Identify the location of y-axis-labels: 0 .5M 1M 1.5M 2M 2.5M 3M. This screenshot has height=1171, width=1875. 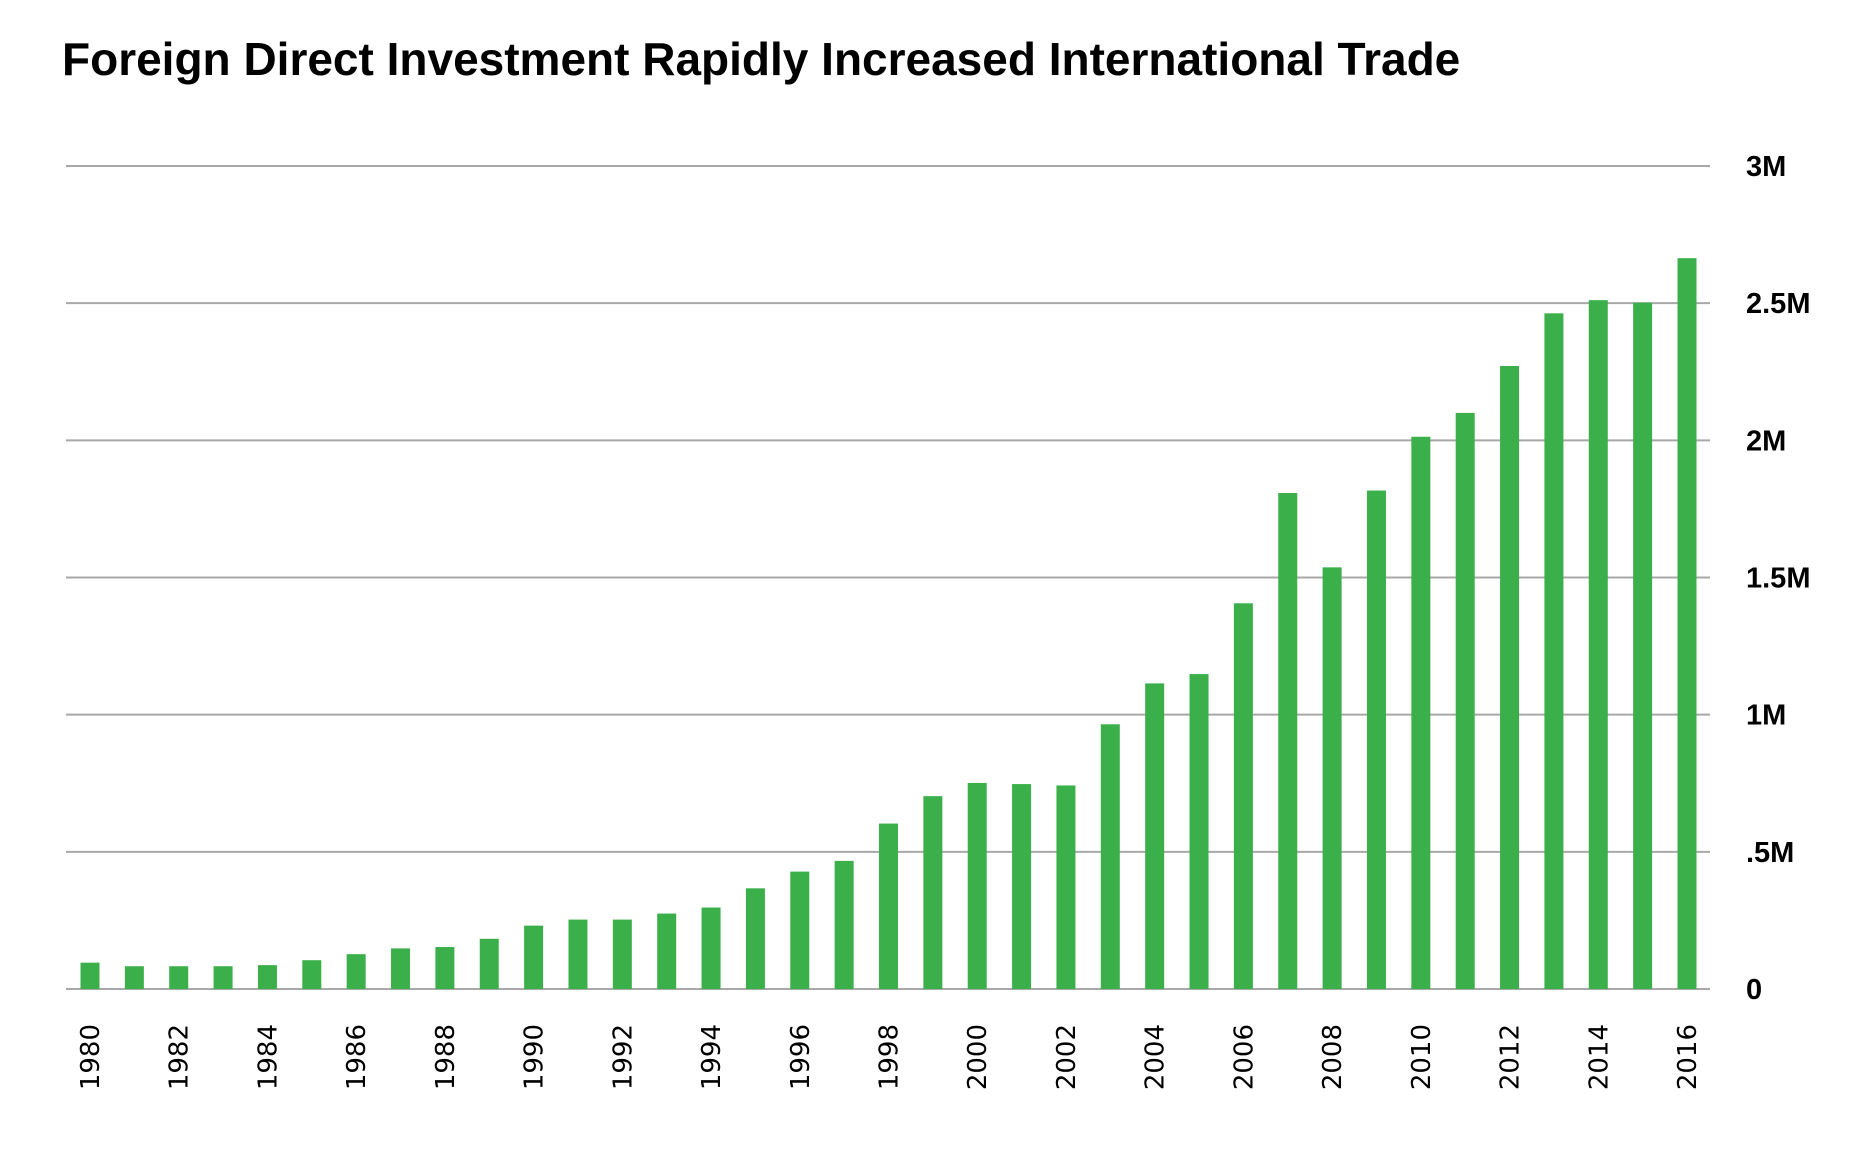
(1778, 578).